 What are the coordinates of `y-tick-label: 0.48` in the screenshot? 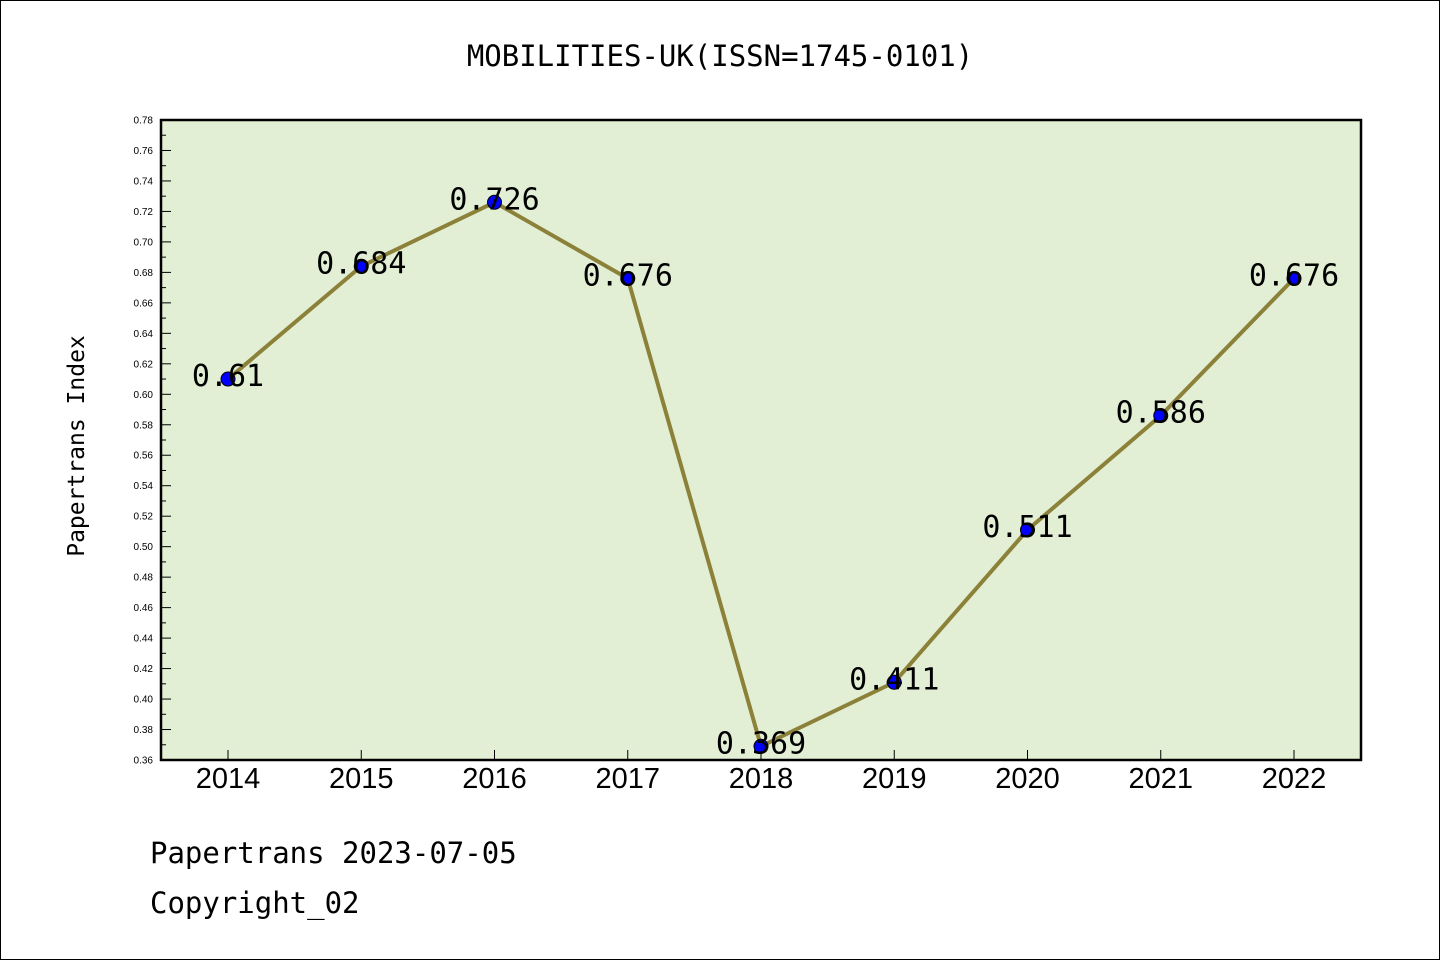 It's located at (144, 578).